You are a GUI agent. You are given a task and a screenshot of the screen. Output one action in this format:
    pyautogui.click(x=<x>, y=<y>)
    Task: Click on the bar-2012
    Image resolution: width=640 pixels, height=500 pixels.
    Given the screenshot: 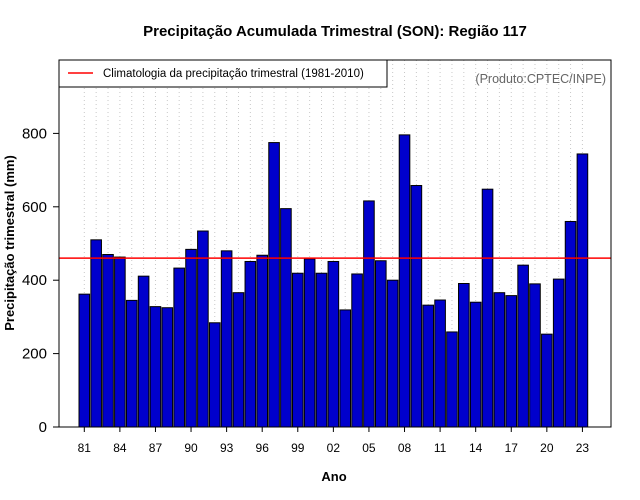 What is the action you would take?
    pyautogui.click(x=452, y=379)
    